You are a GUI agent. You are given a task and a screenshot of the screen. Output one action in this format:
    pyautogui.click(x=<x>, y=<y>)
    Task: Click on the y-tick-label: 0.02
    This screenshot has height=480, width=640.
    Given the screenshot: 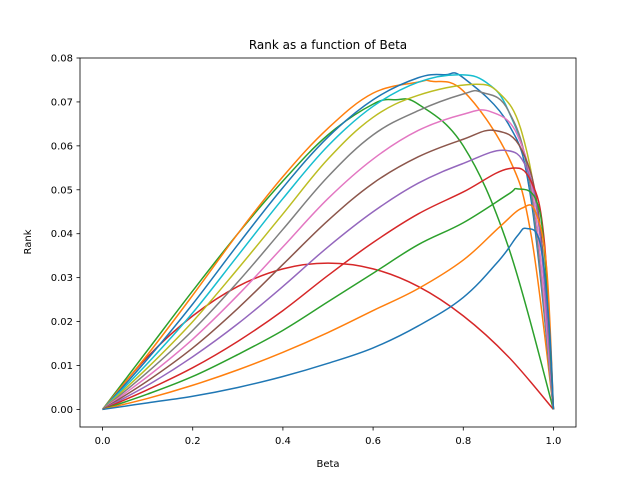 What is the action you would take?
    pyautogui.click(x=62, y=322)
    